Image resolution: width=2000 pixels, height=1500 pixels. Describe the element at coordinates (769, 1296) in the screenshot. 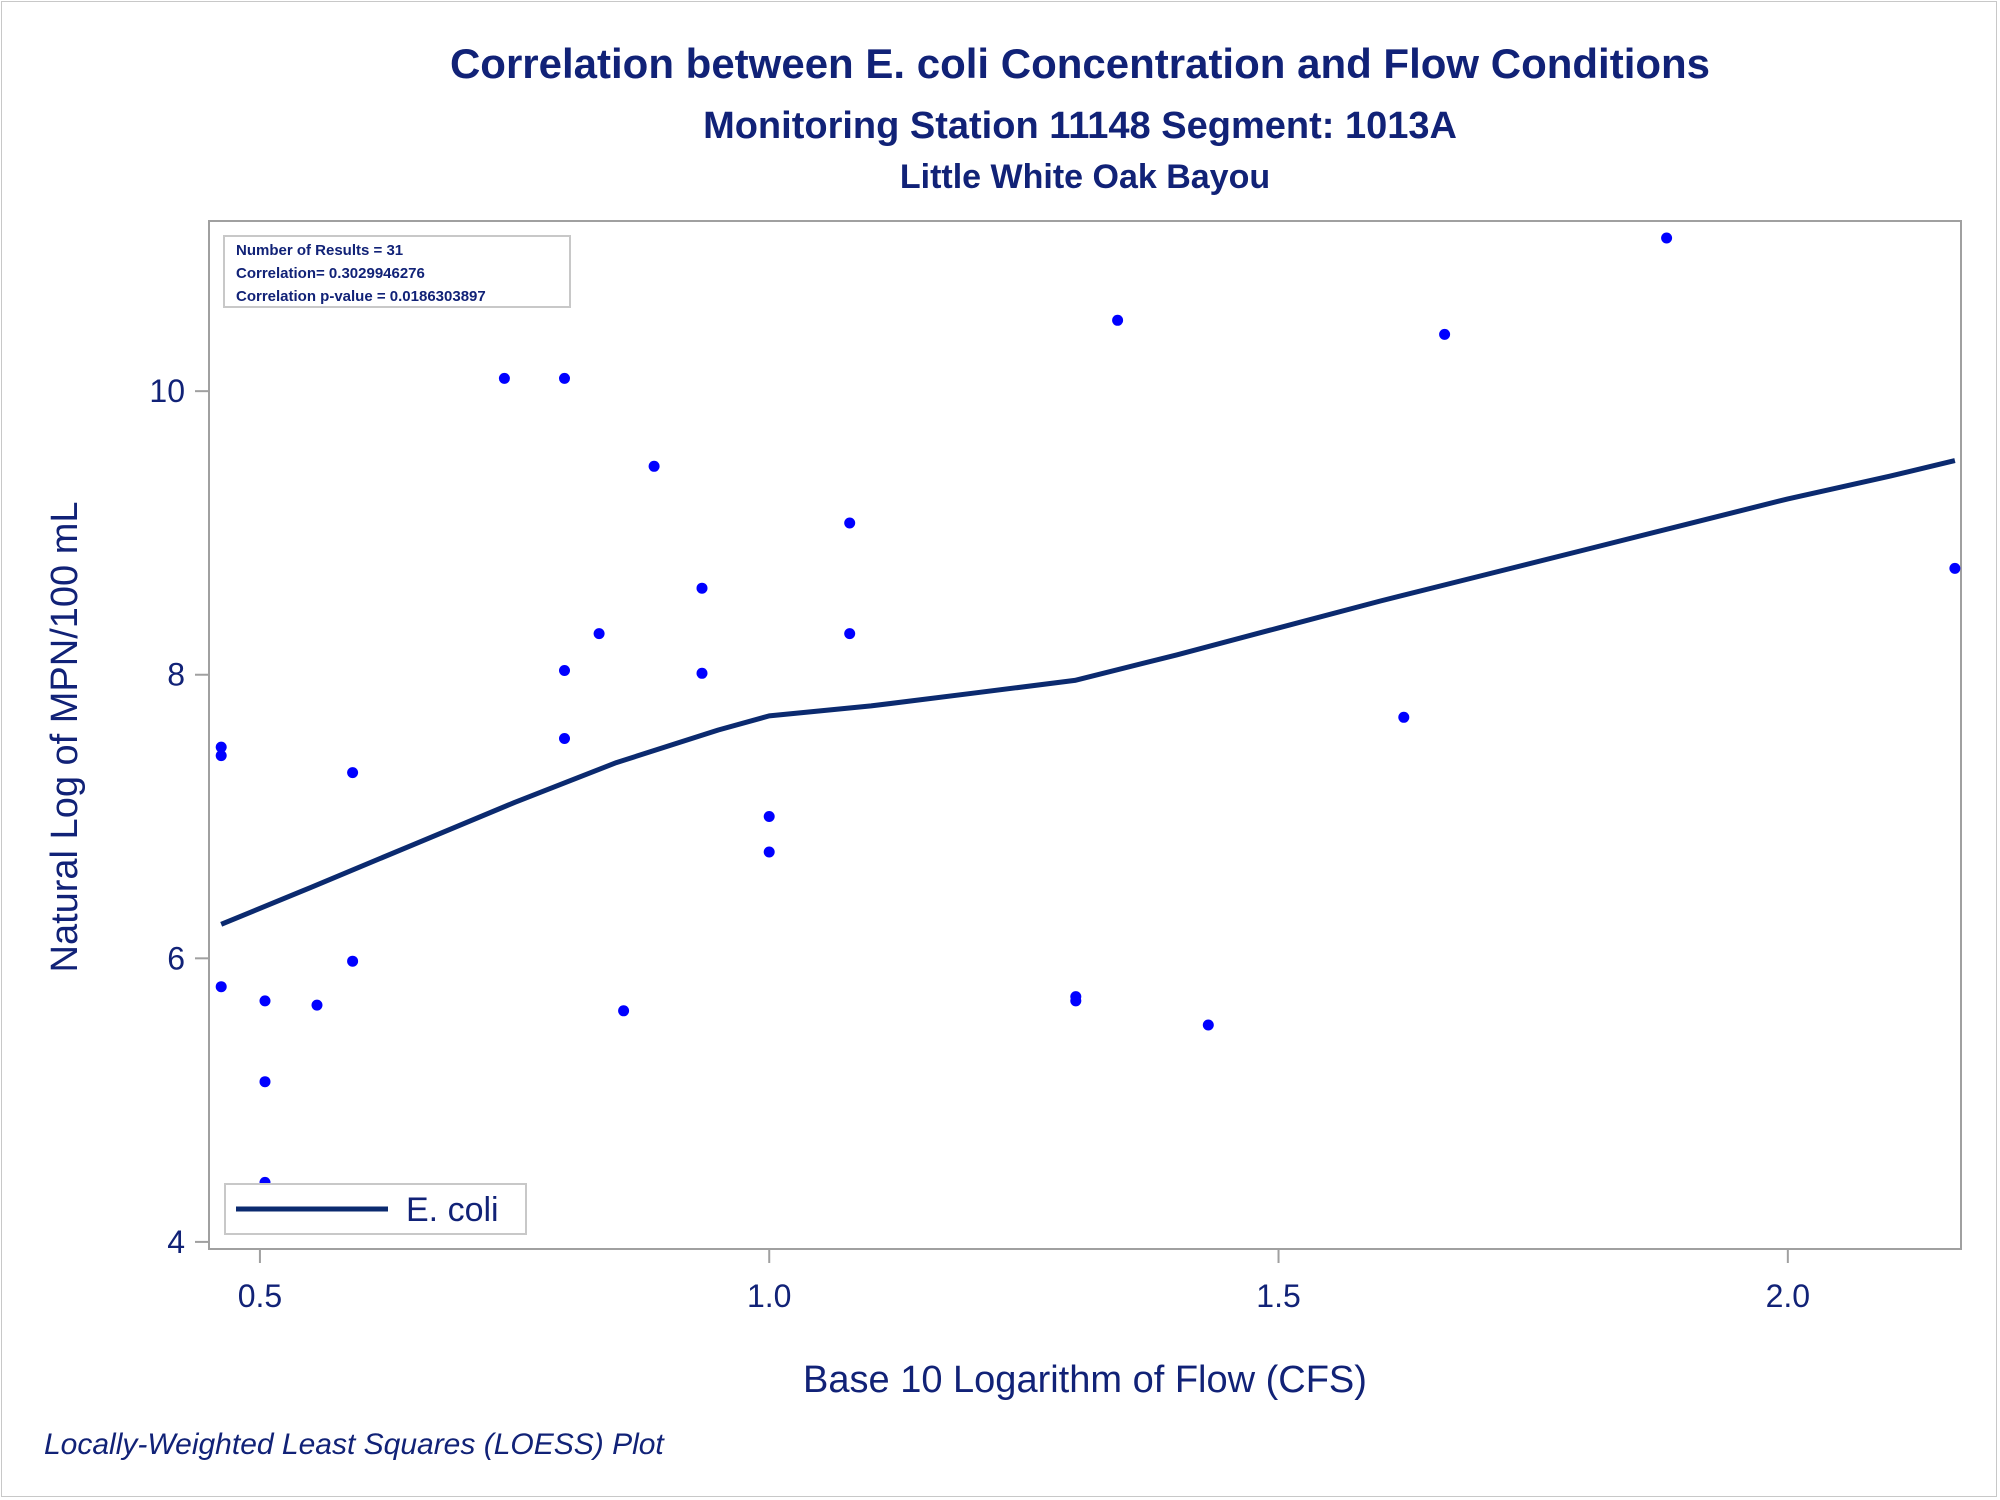

I see `x-tick-label: 1.0` at that location.